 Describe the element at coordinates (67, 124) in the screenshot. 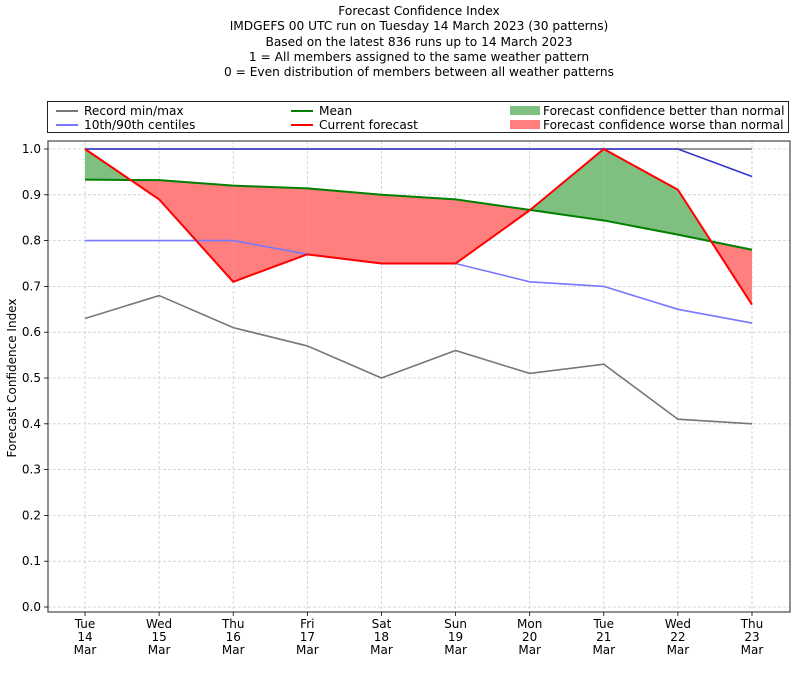

I see `legend-swatch-centiles` at that location.